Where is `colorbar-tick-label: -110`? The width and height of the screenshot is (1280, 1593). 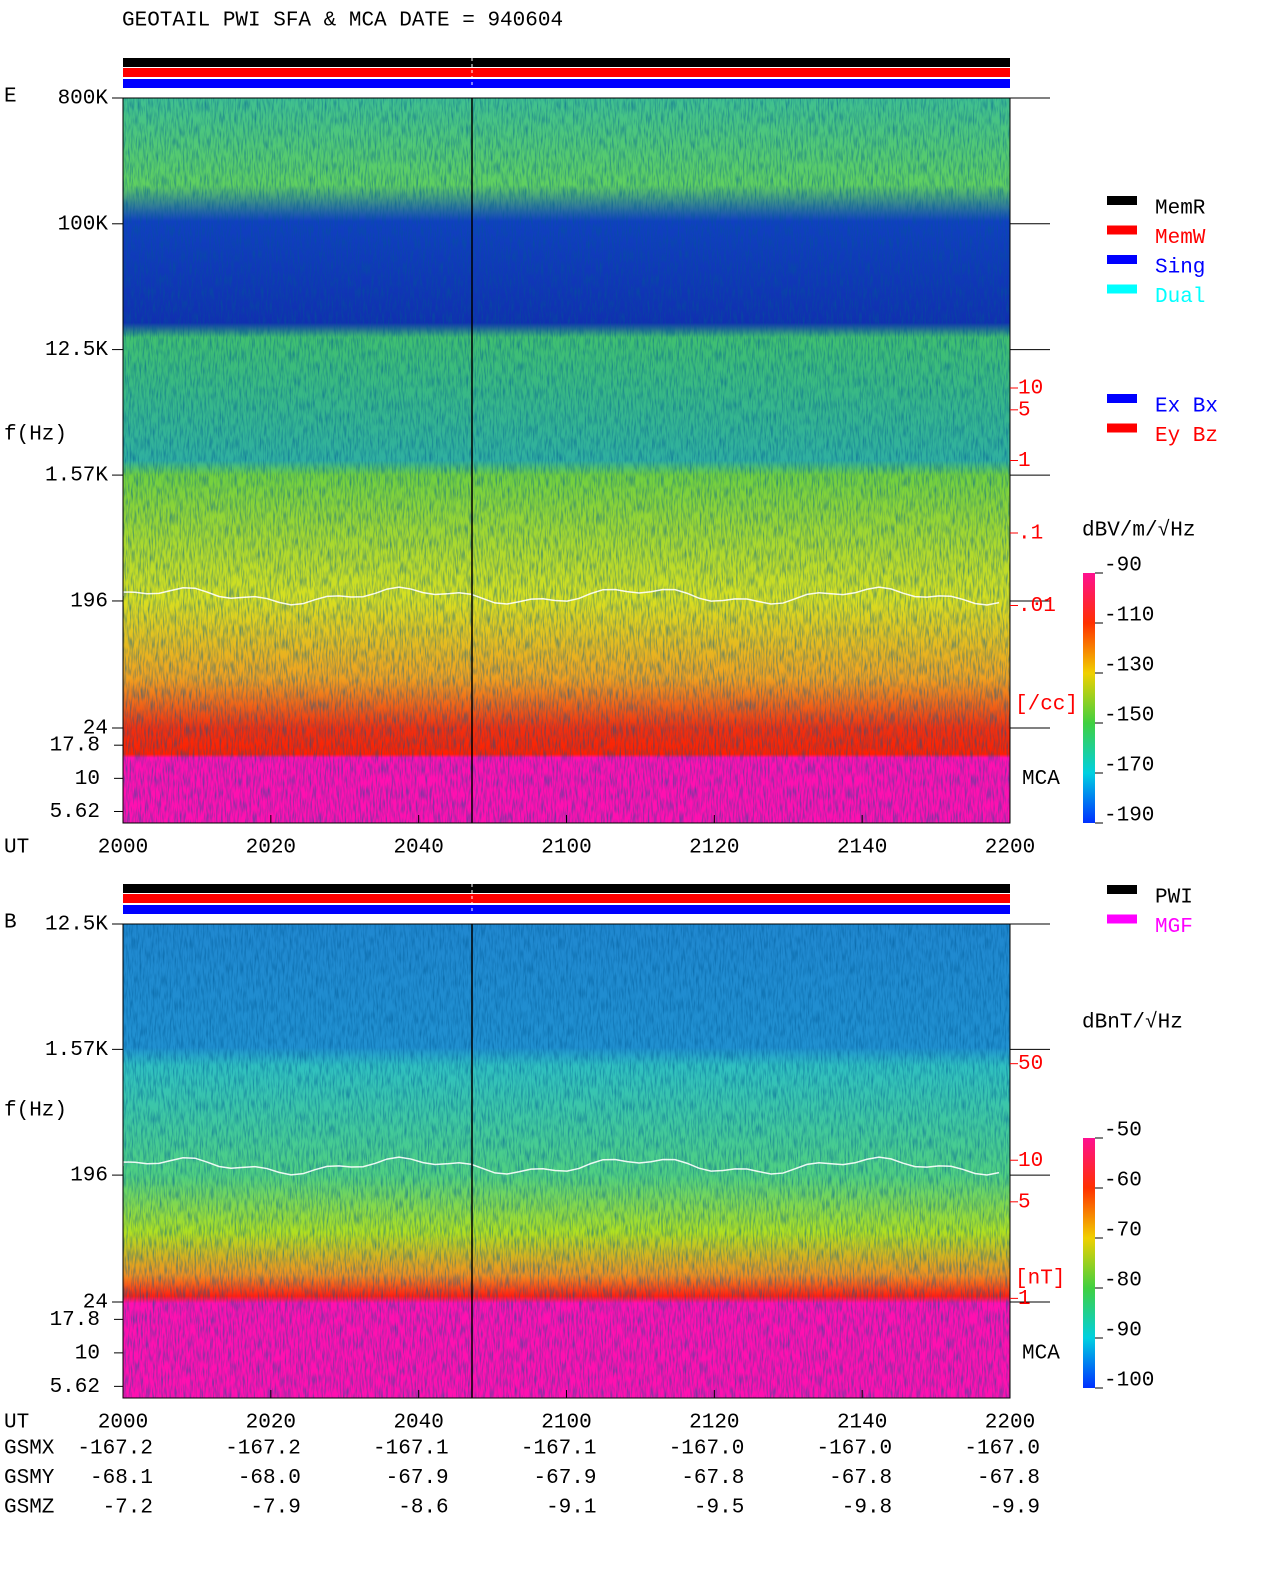 colorbar-tick-label: -110 is located at coordinates (1129, 616).